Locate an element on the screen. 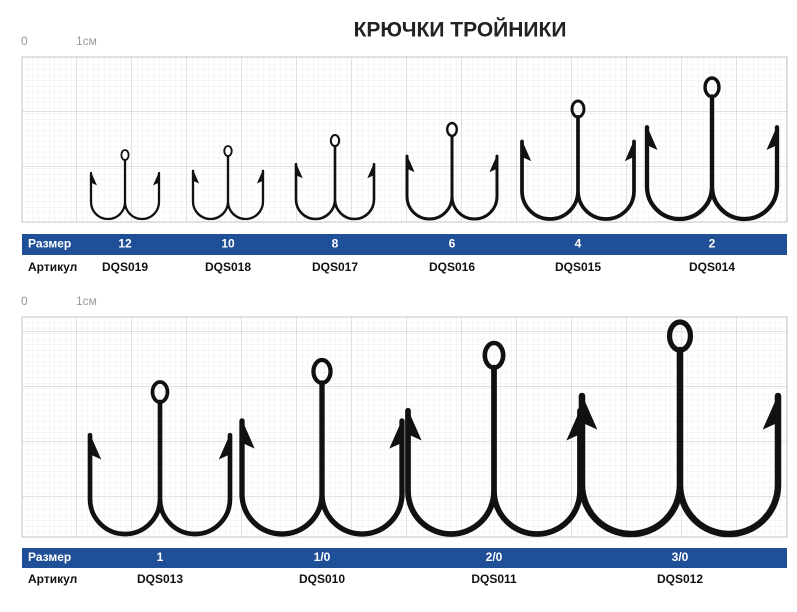  article: DQS013 is located at coordinates (160, 579).